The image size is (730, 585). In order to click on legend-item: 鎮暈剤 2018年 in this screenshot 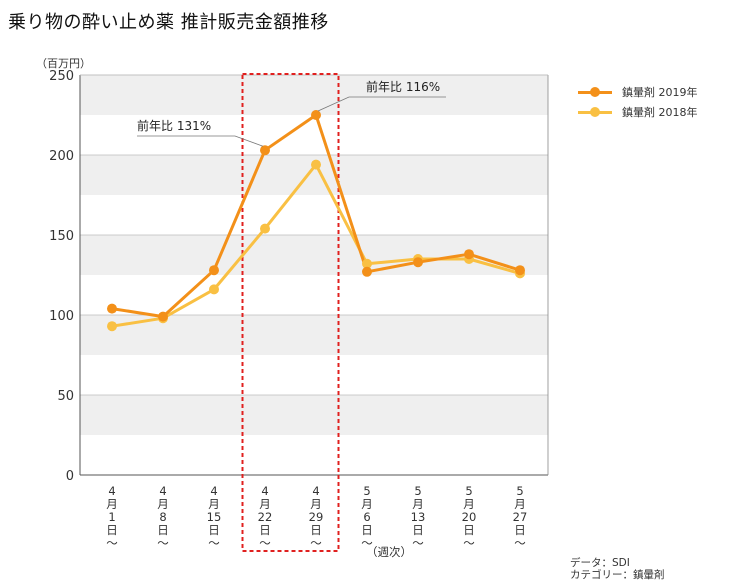, I will do `click(638, 112)`.